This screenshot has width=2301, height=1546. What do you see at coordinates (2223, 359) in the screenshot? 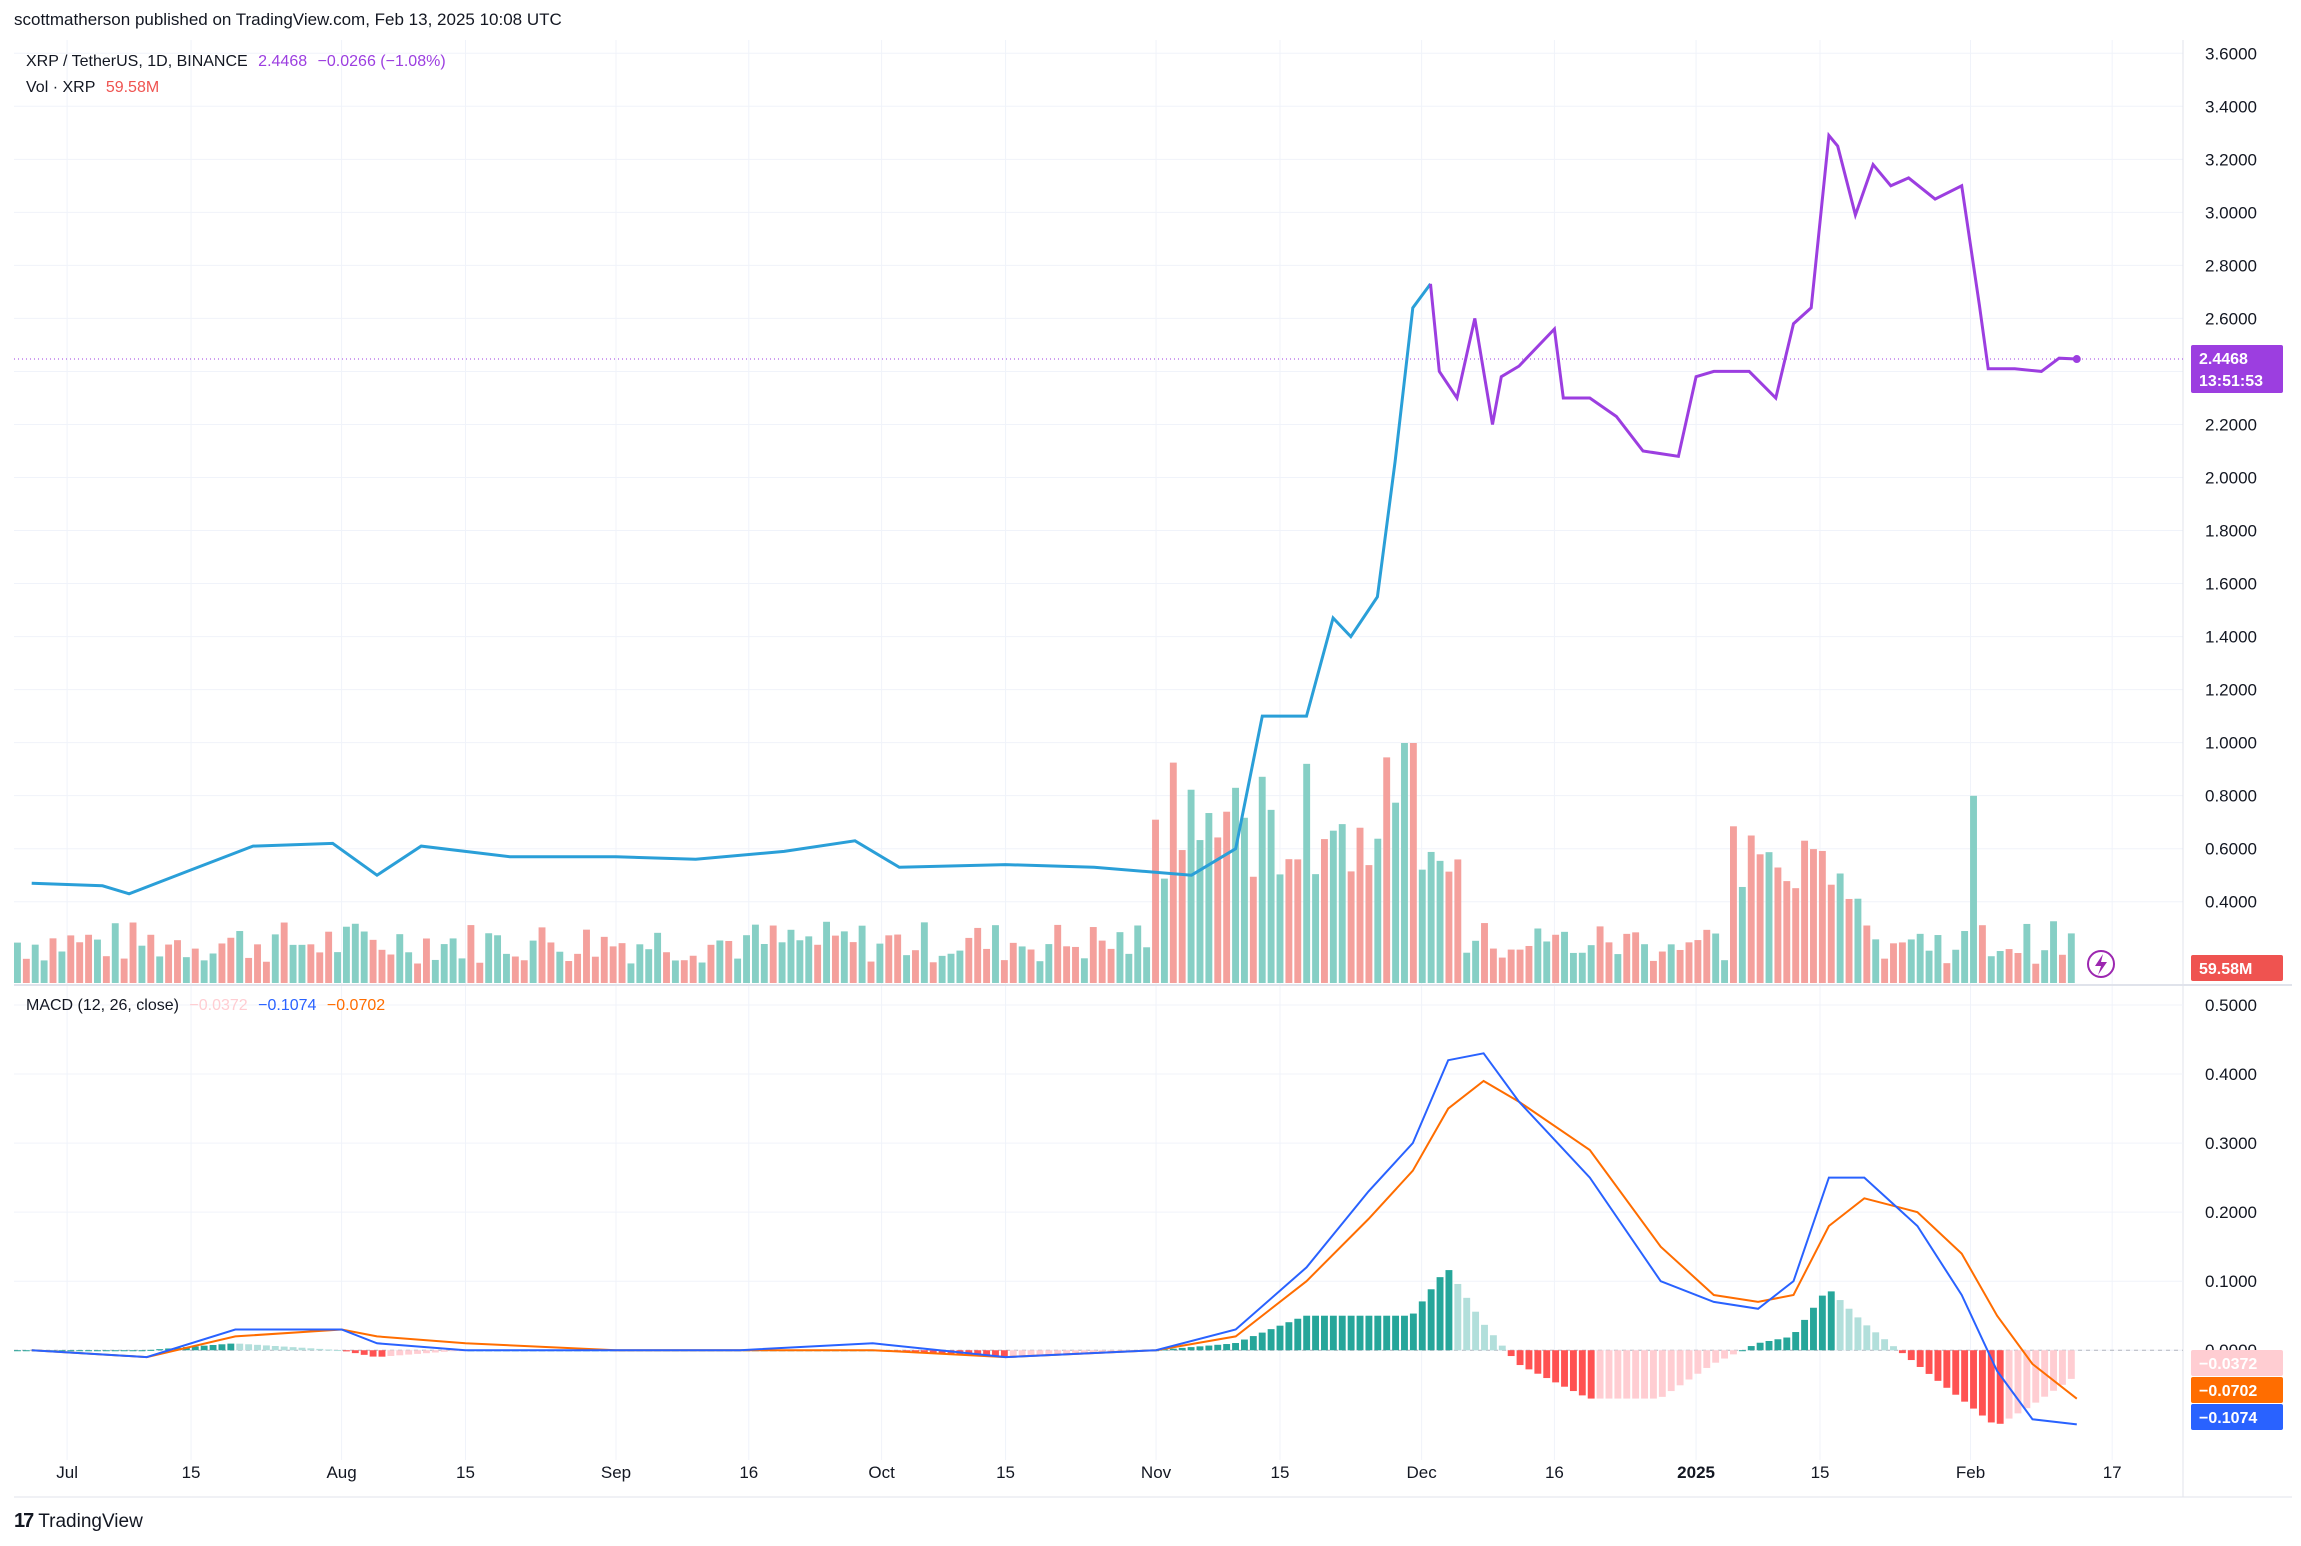
I see `price-tag-text: 2.4468` at bounding box center [2223, 359].